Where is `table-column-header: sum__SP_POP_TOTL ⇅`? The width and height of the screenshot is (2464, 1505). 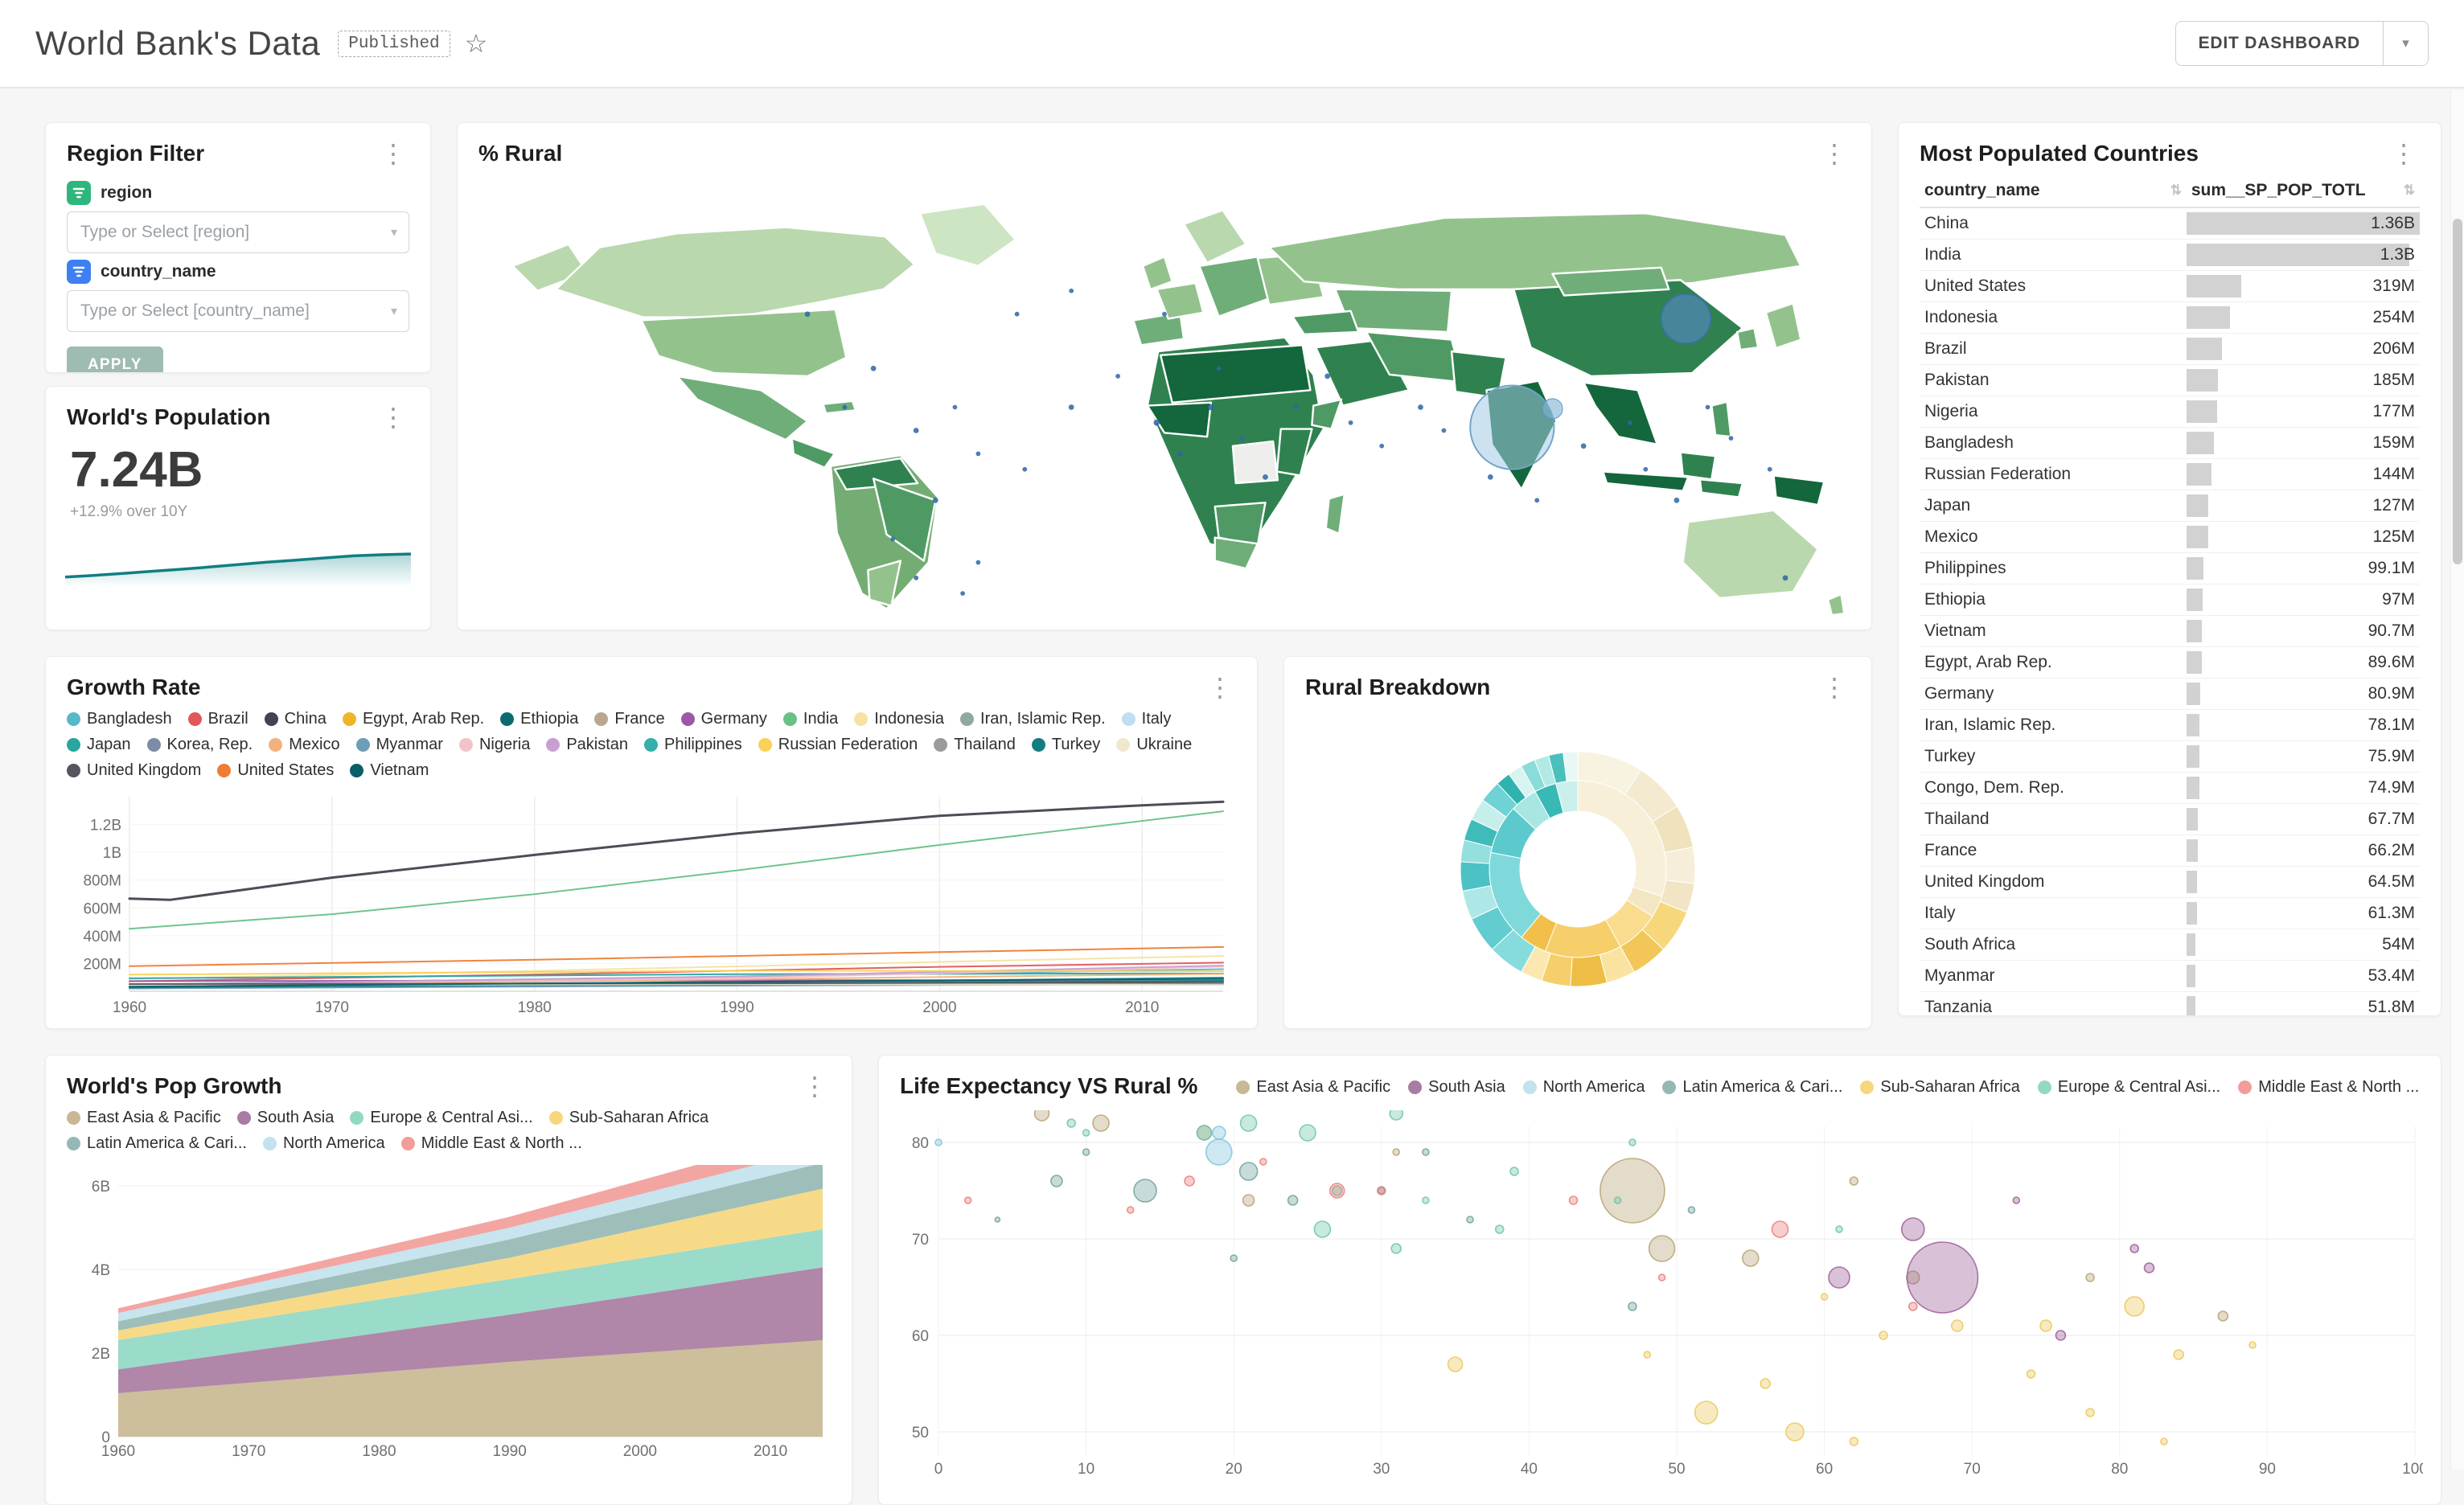
table-column-header: sum__SP_POP_TOTL ⇅ is located at coordinates (2303, 190).